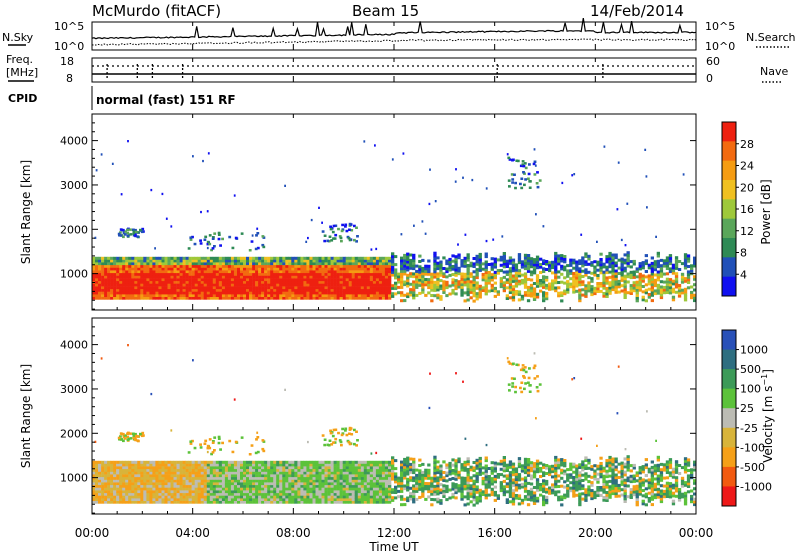 The height and width of the screenshot is (554, 800). Describe the element at coordinates (22, 72) in the screenshot. I see `freq-unit-label: [MHz]` at that location.